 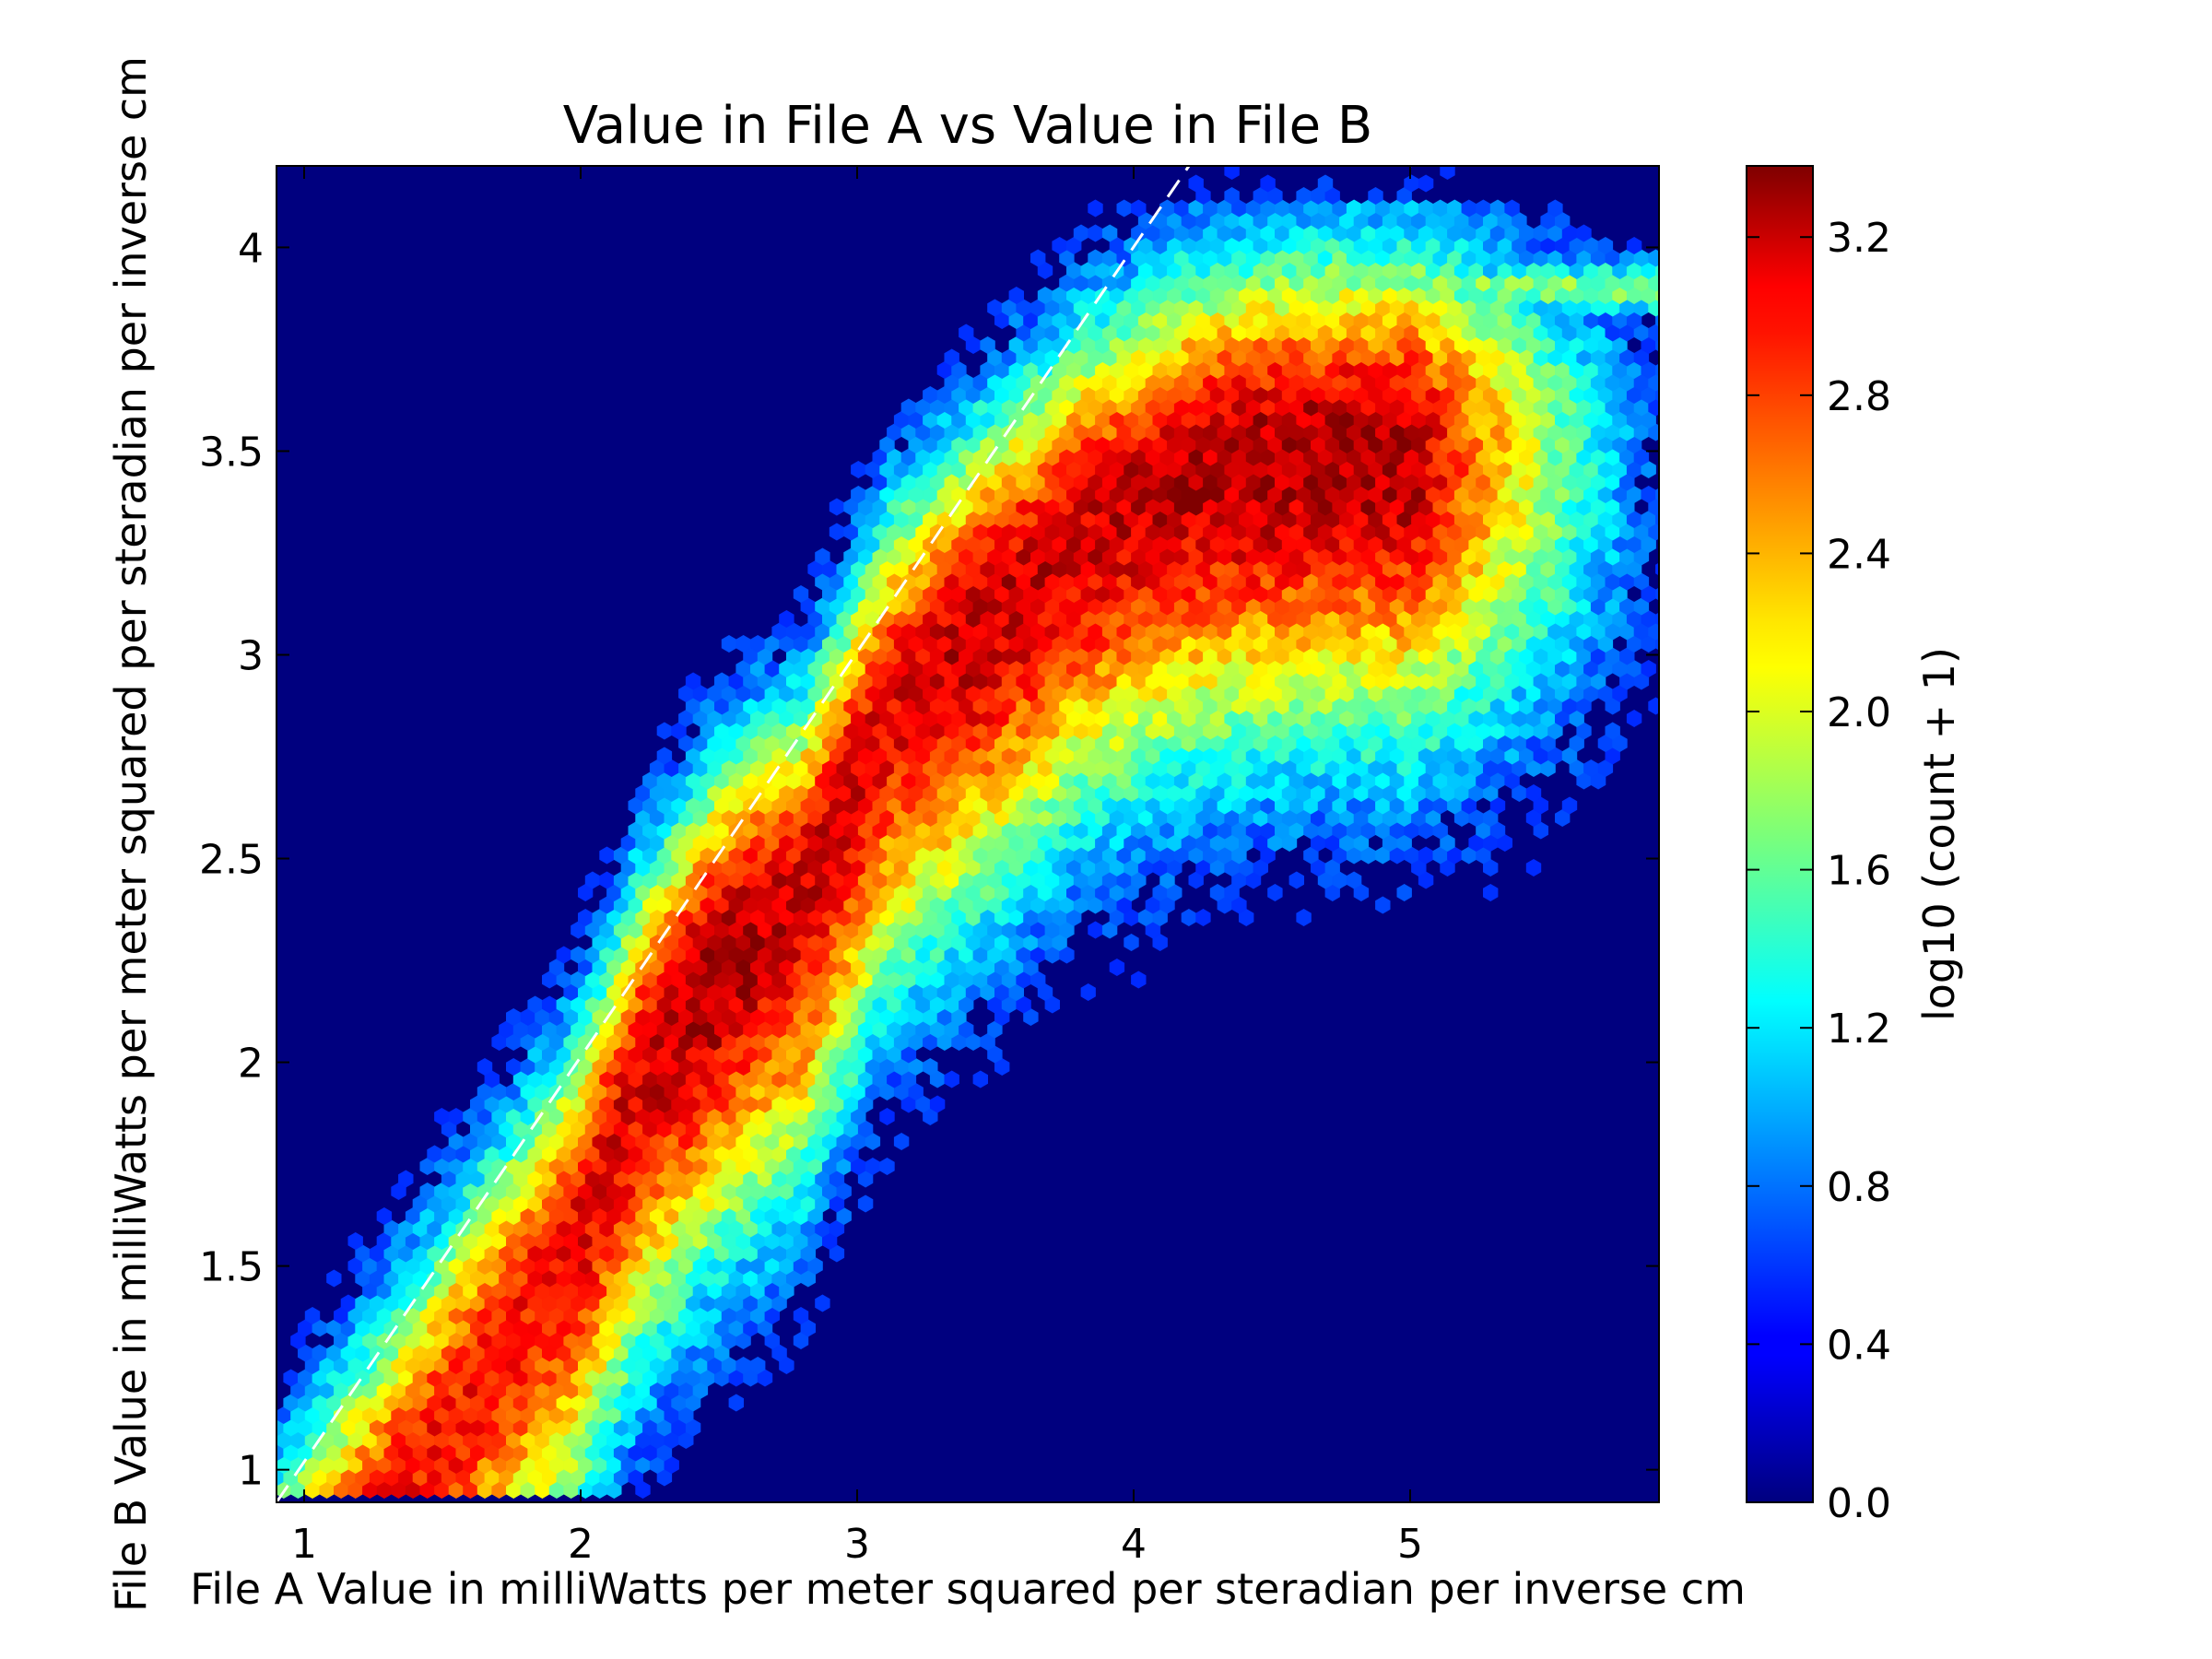 I want to click on colorbar-tick-label: 2.0, so click(x=1859, y=712).